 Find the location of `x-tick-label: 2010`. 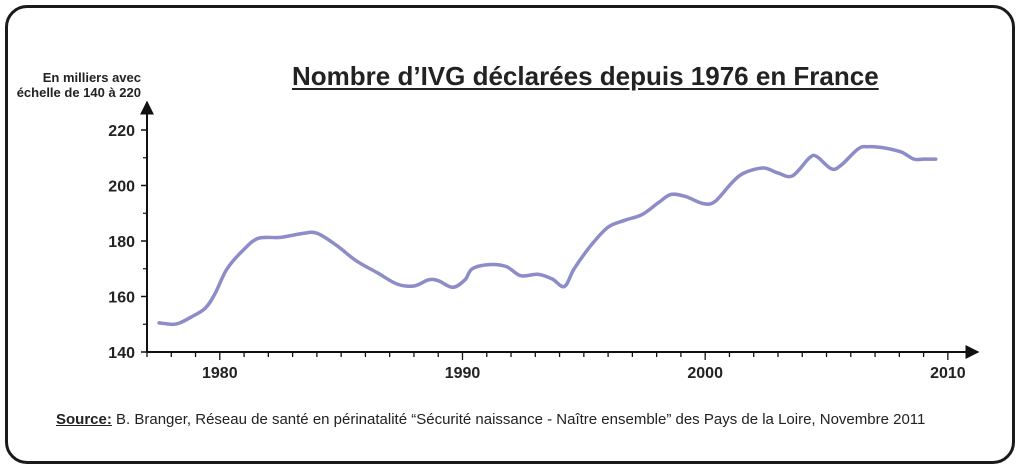

x-tick-label: 2010 is located at coordinates (948, 373).